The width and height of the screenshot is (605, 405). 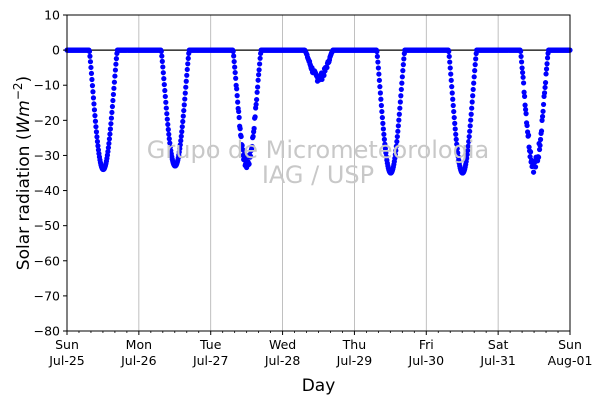 I want to click on y-axis-title-exponent: −2, so click(x=18, y=91).